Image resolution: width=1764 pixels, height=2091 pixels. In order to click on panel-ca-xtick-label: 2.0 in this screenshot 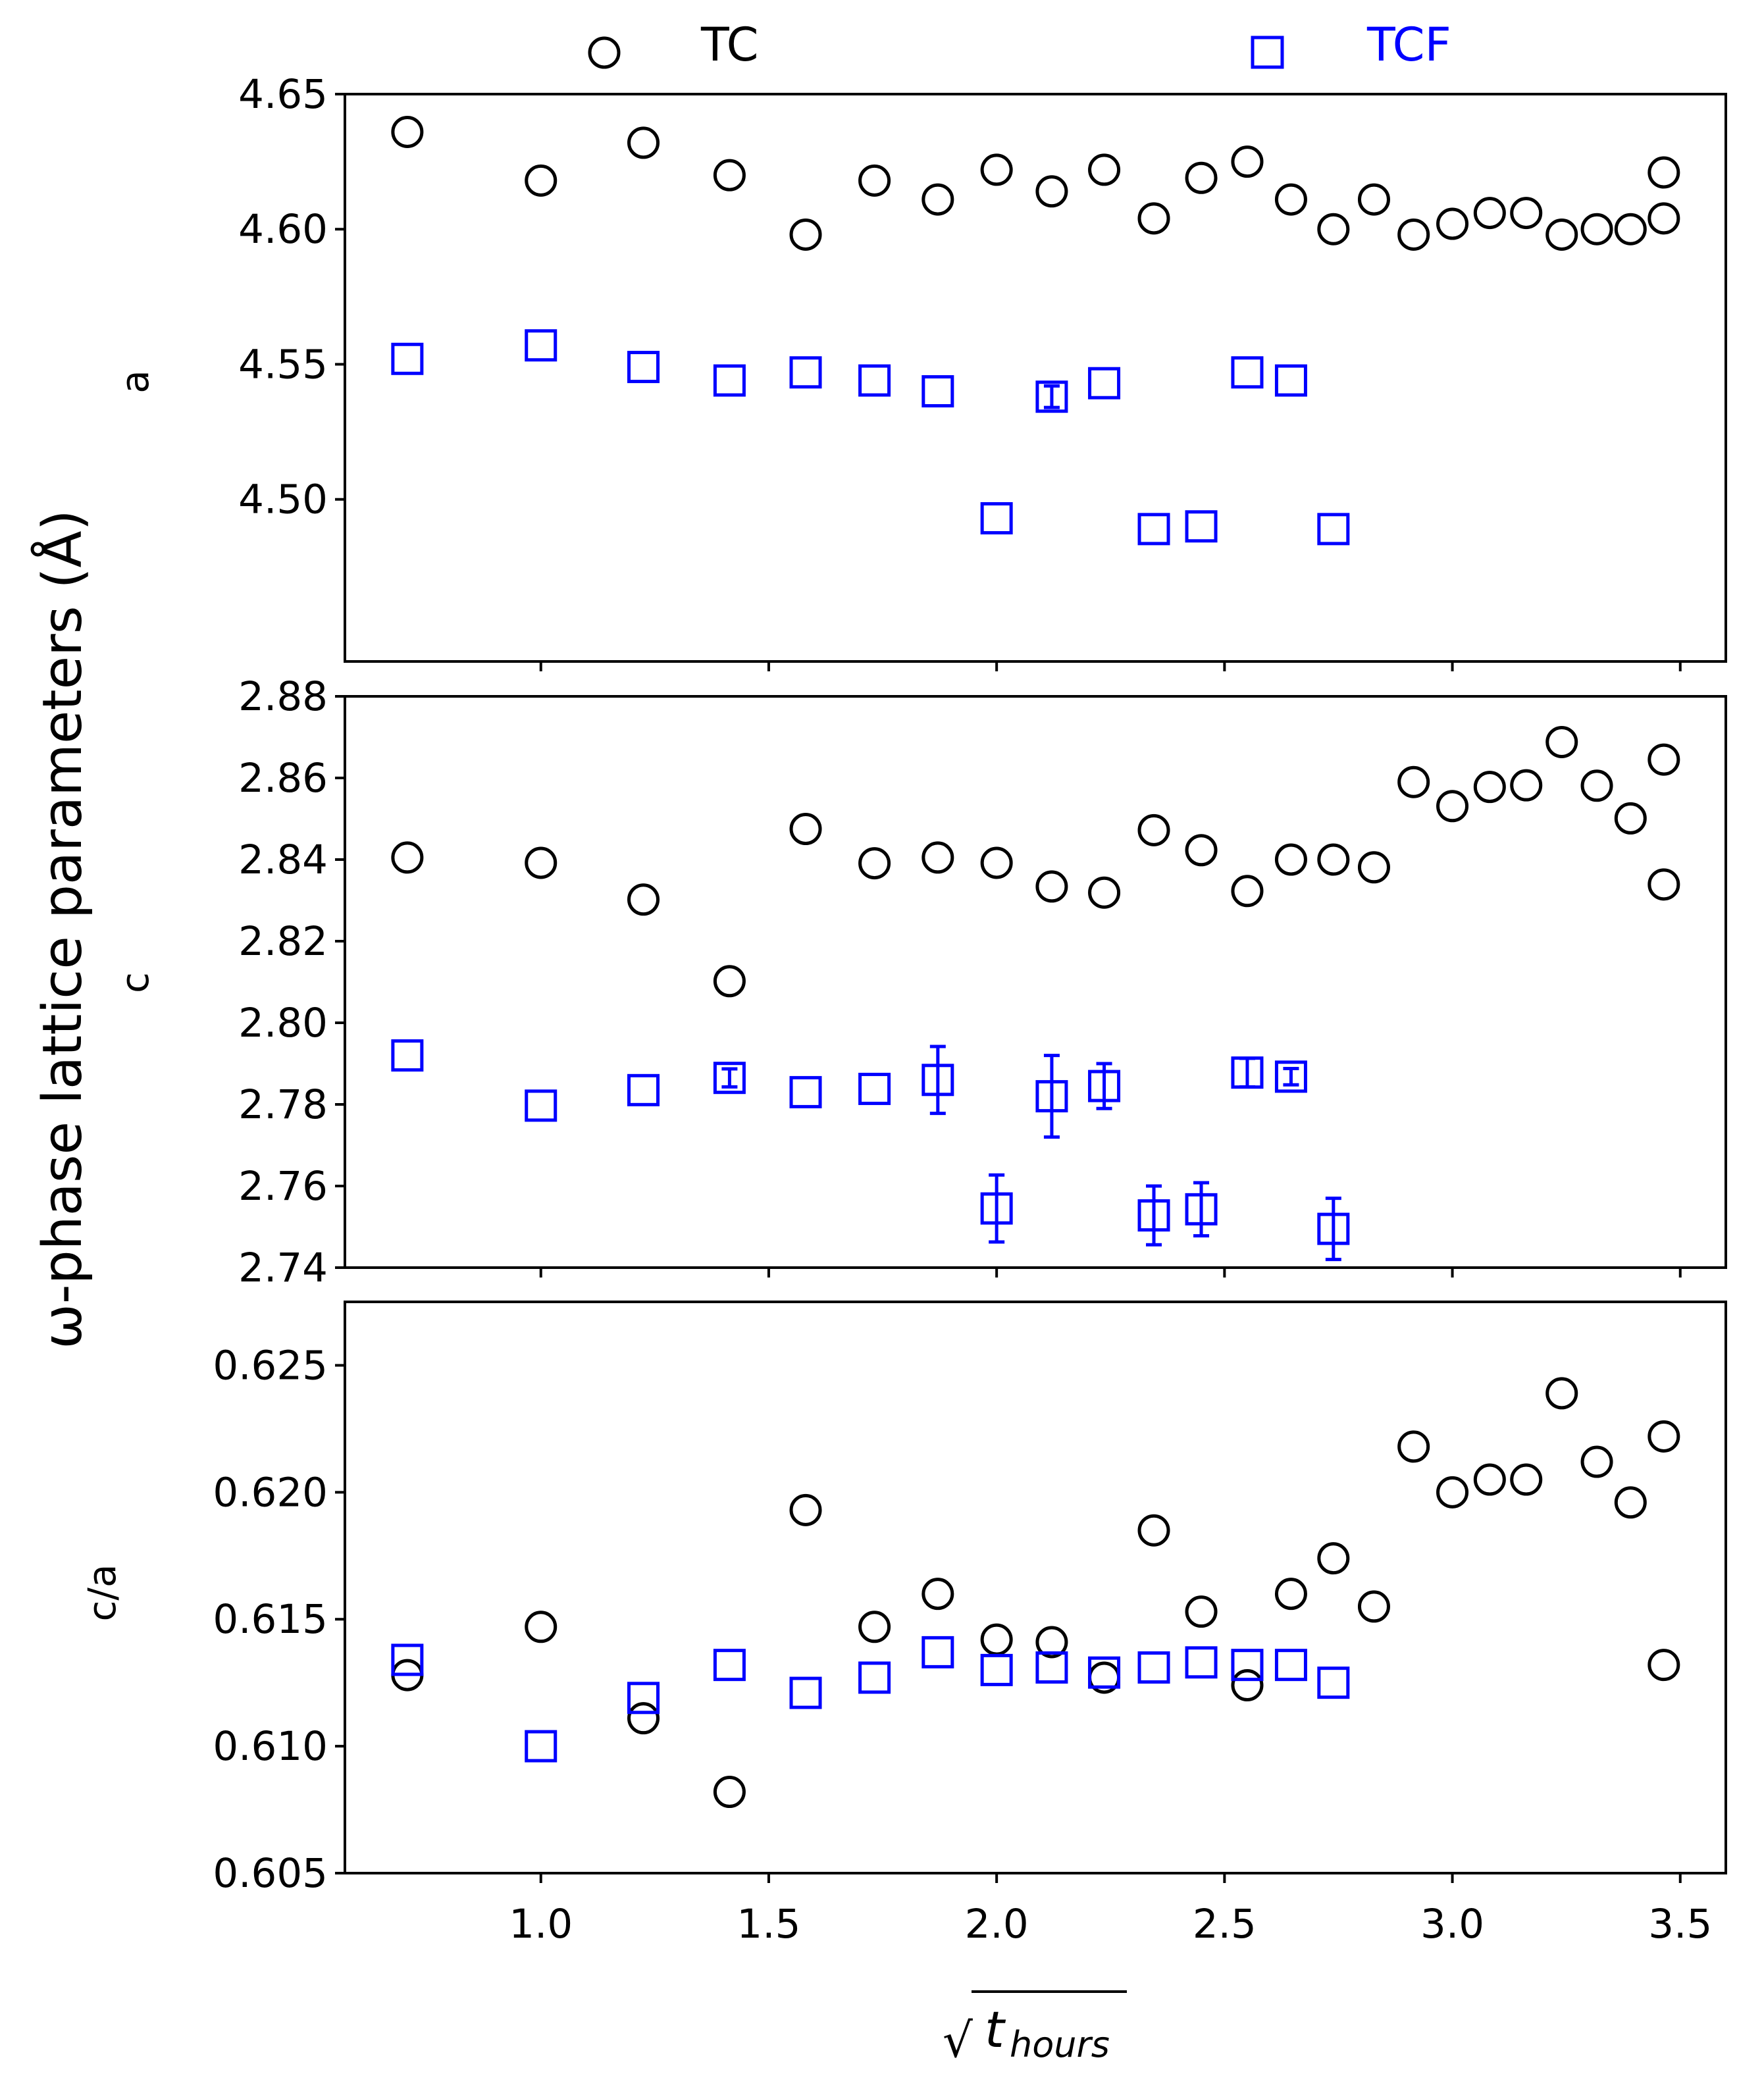, I will do `click(997, 1924)`.